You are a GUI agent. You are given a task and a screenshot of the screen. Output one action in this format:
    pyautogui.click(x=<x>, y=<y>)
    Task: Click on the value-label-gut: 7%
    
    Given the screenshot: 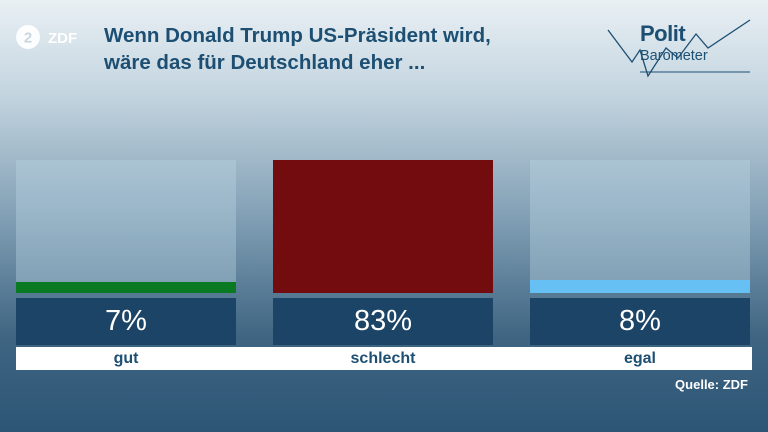 What is the action you would take?
    pyautogui.click(x=126, y=321)
    